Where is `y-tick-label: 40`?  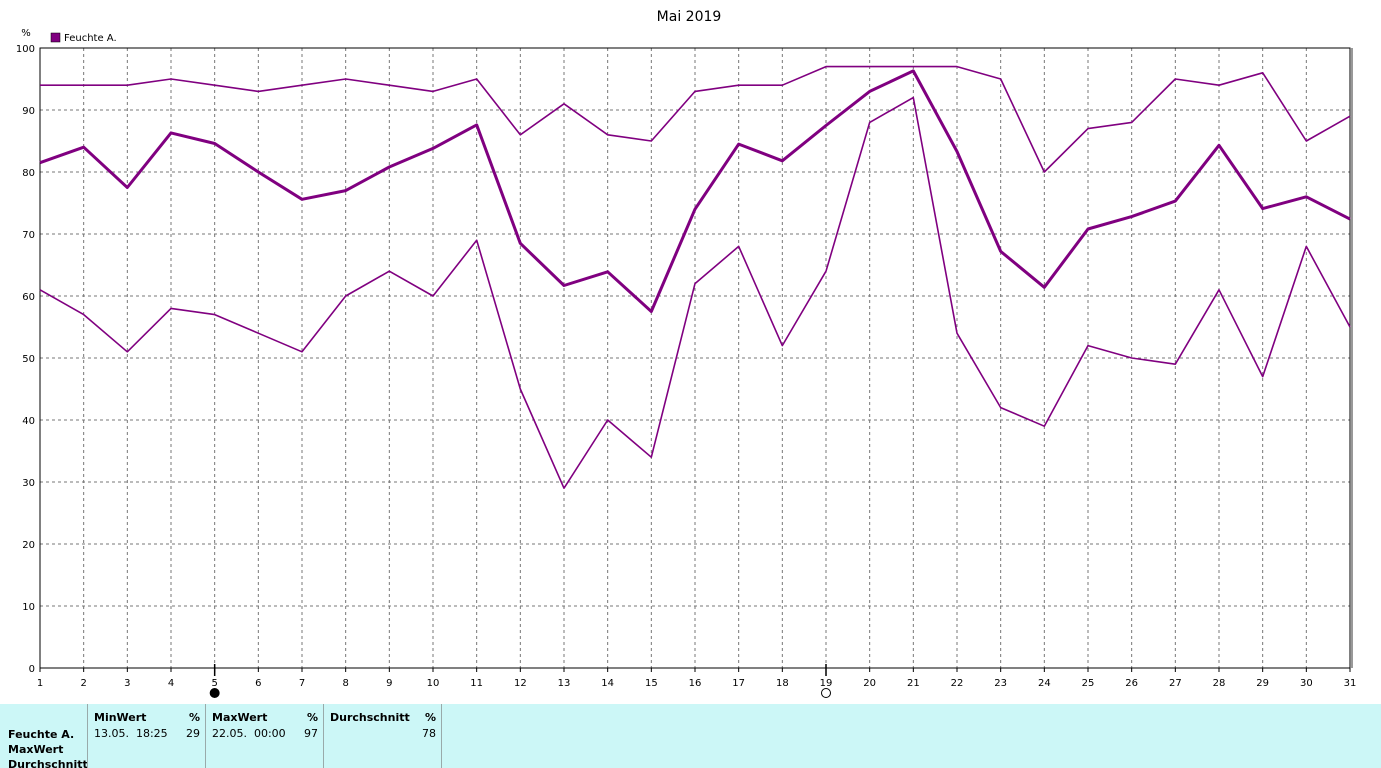
y-tick-label: 40 is located at coordinates (28, 421).